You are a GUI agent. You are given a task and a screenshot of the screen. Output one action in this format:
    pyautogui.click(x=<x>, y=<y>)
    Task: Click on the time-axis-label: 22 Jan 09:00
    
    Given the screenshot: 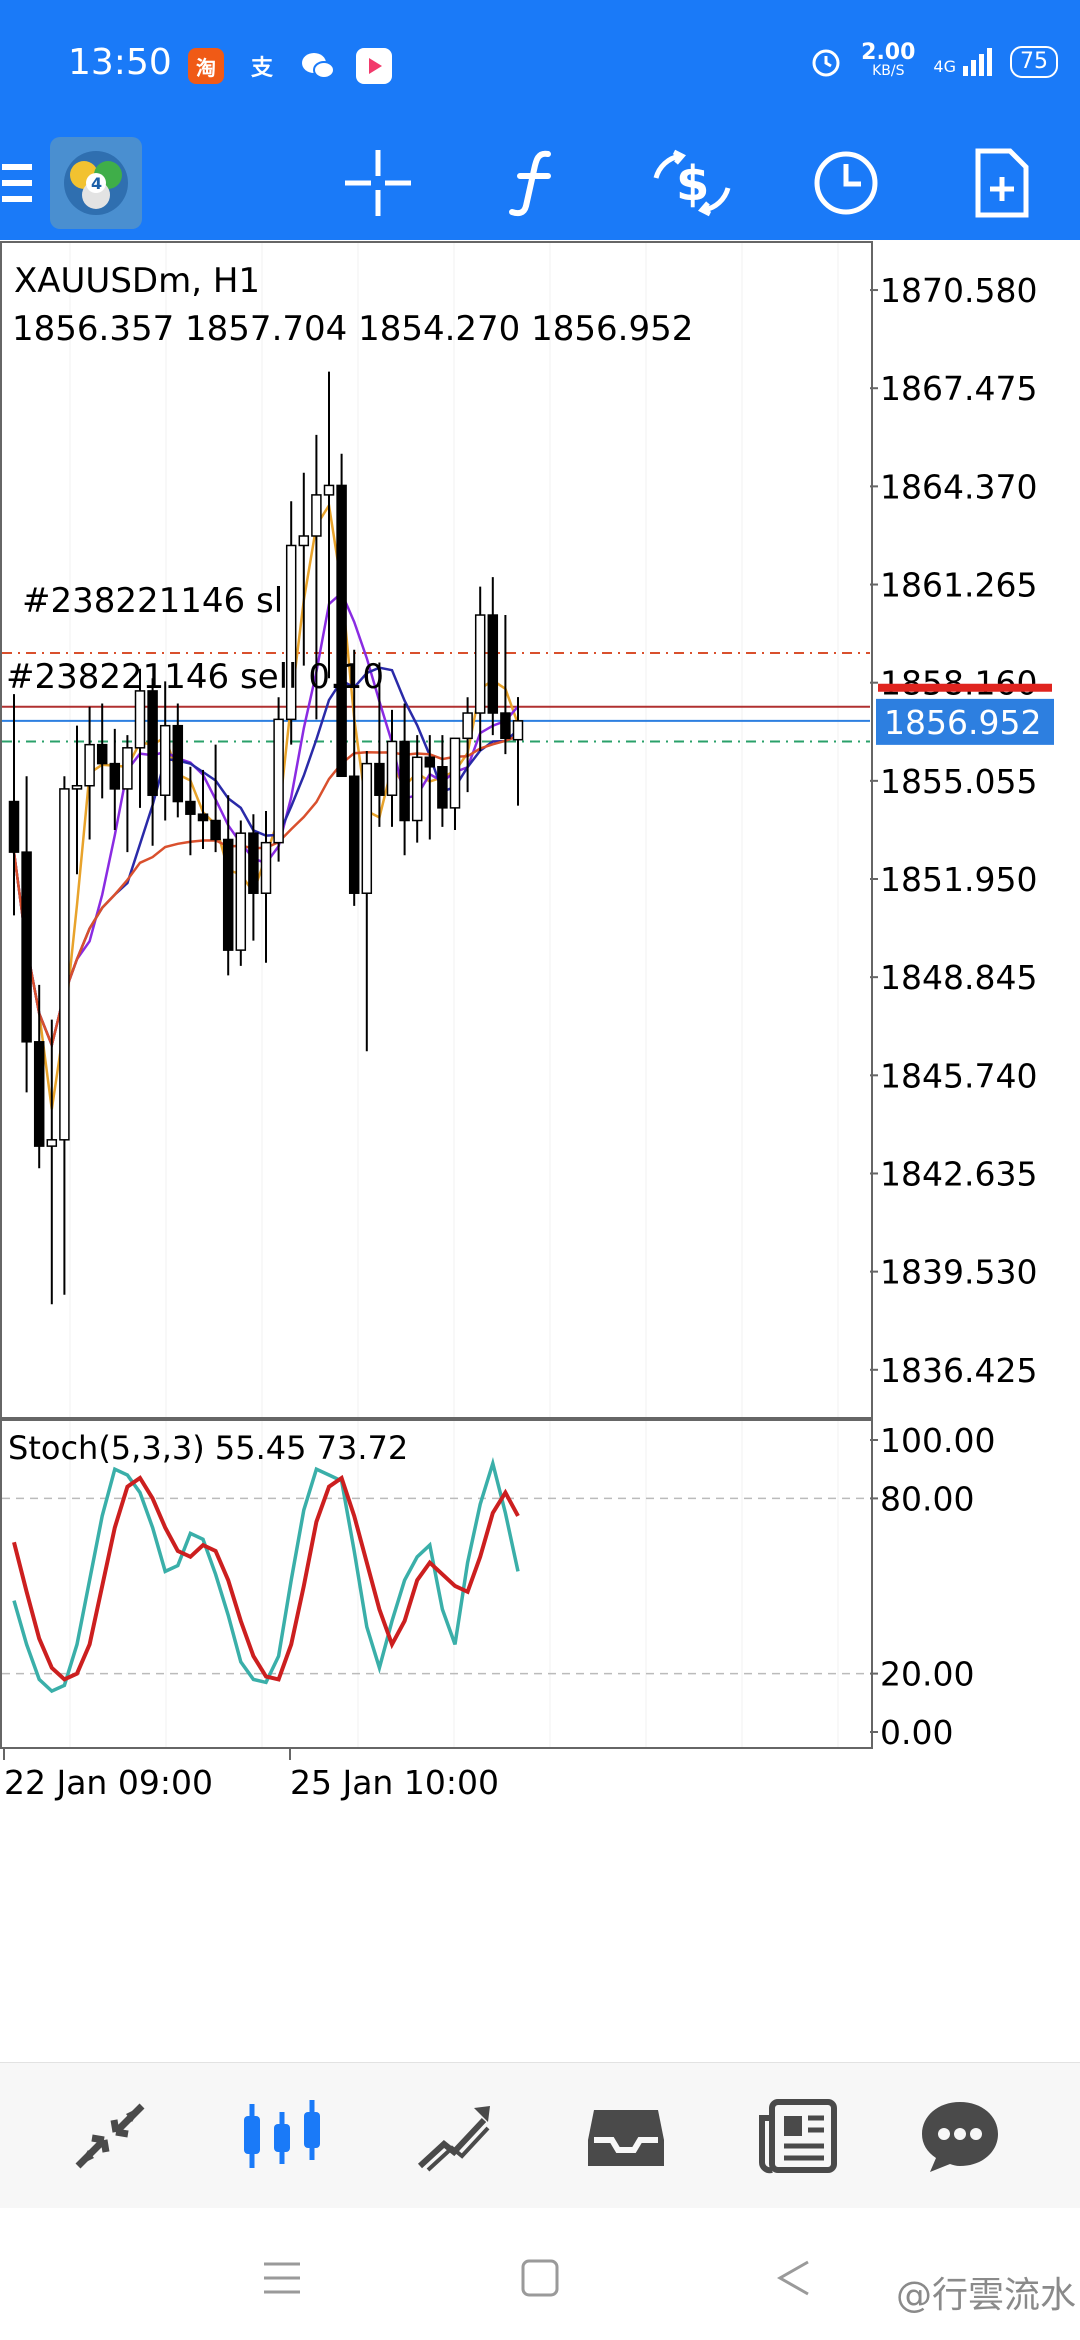 What is the action you would take?
    pyautogui.click(x=108, y=1782)
    